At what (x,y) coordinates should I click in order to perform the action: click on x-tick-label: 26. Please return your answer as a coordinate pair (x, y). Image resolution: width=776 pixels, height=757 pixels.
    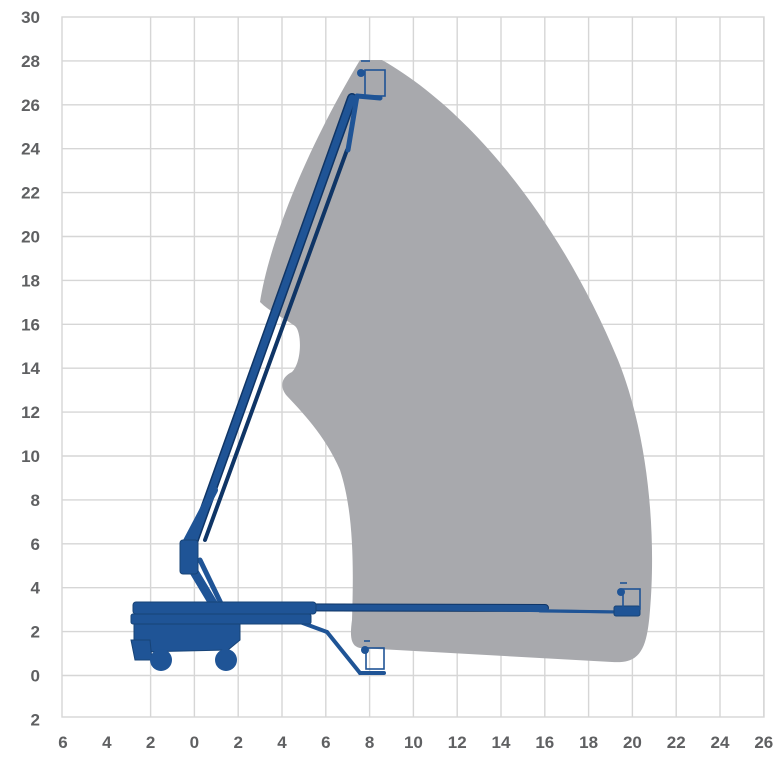
    Looking at the image, I should click on (763, 742).